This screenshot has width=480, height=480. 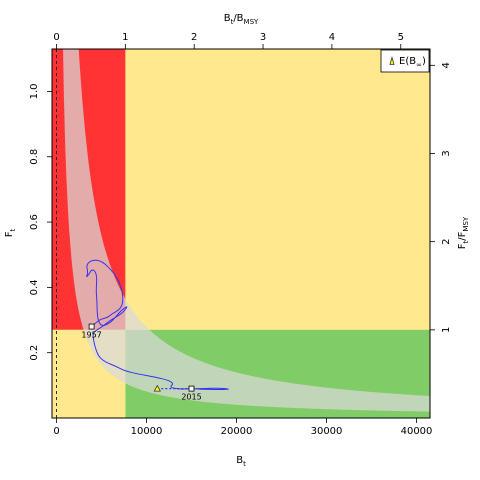 I want to click on trajectory-line, so click(x=158, y=324).